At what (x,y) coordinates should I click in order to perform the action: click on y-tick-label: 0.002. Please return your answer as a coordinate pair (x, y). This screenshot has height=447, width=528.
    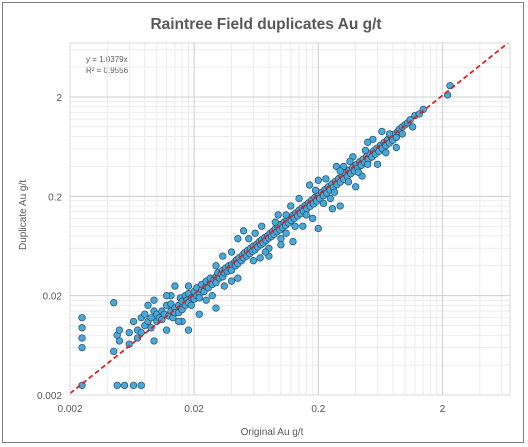
    Looking at the image, I should click on (49, 396).